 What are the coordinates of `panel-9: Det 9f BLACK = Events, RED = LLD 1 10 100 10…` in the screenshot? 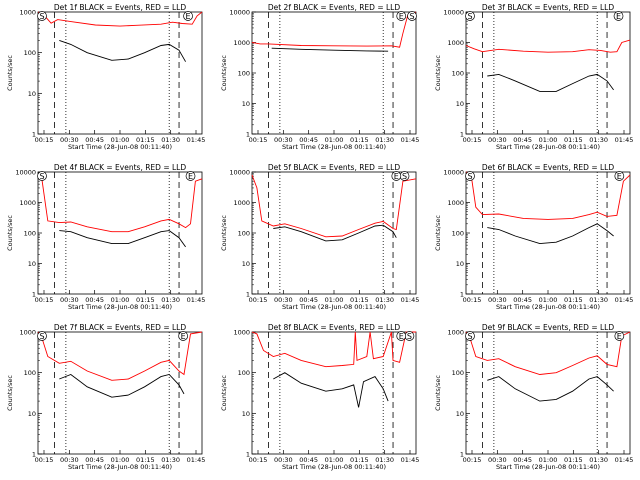 It's located at (533, 397).